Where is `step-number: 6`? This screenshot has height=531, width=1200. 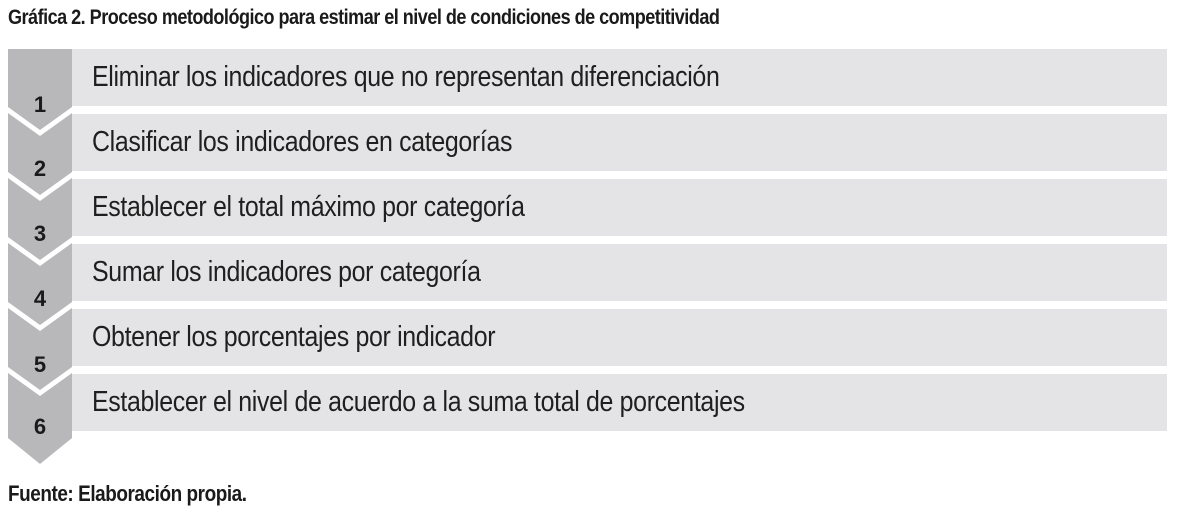 step-number: 6 is located at coordinates (40, 426).